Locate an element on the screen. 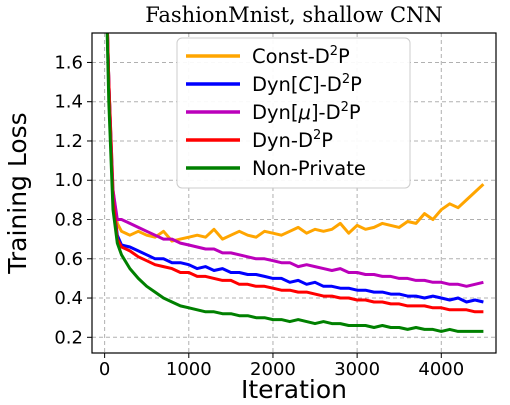  y-tick-label: 0.6 is located at coordinates (68, 259).